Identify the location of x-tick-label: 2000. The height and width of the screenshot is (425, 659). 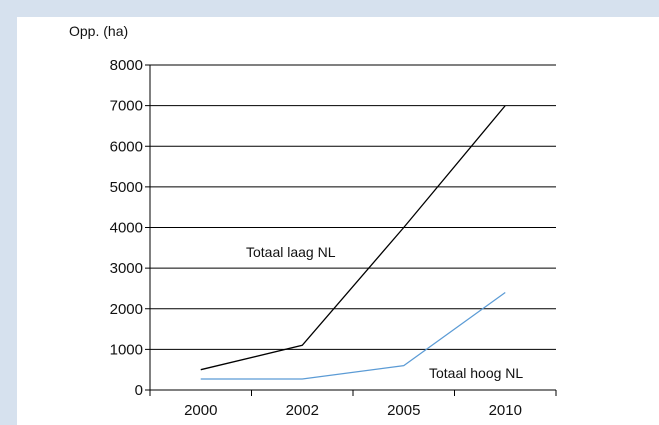
(200, 410).